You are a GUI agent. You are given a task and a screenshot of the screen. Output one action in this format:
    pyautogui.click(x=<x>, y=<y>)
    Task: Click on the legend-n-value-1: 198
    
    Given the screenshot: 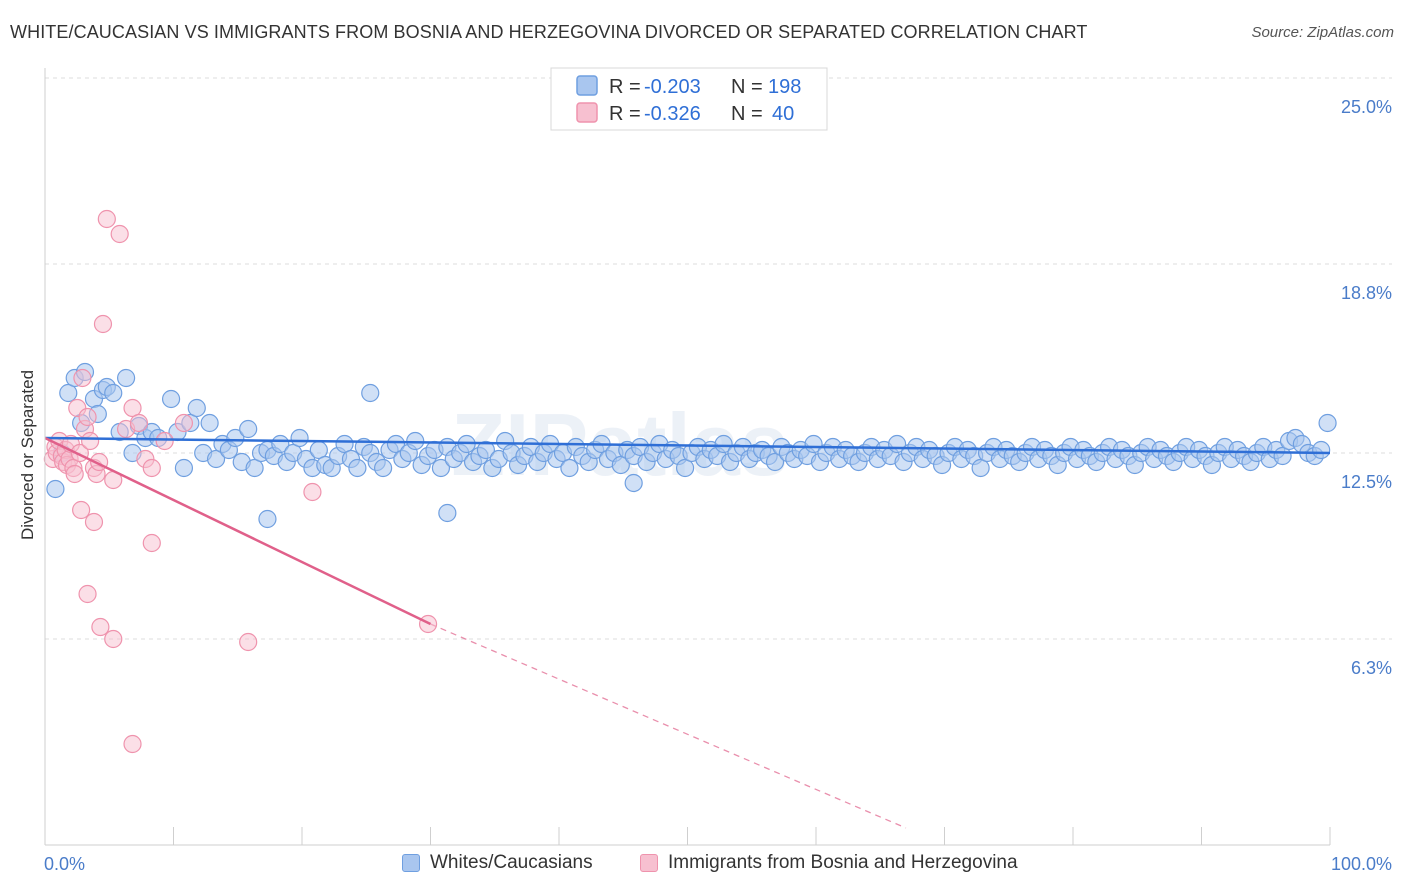 What is the action you would take?
    pyautogui.click(x=784, y=87)
    